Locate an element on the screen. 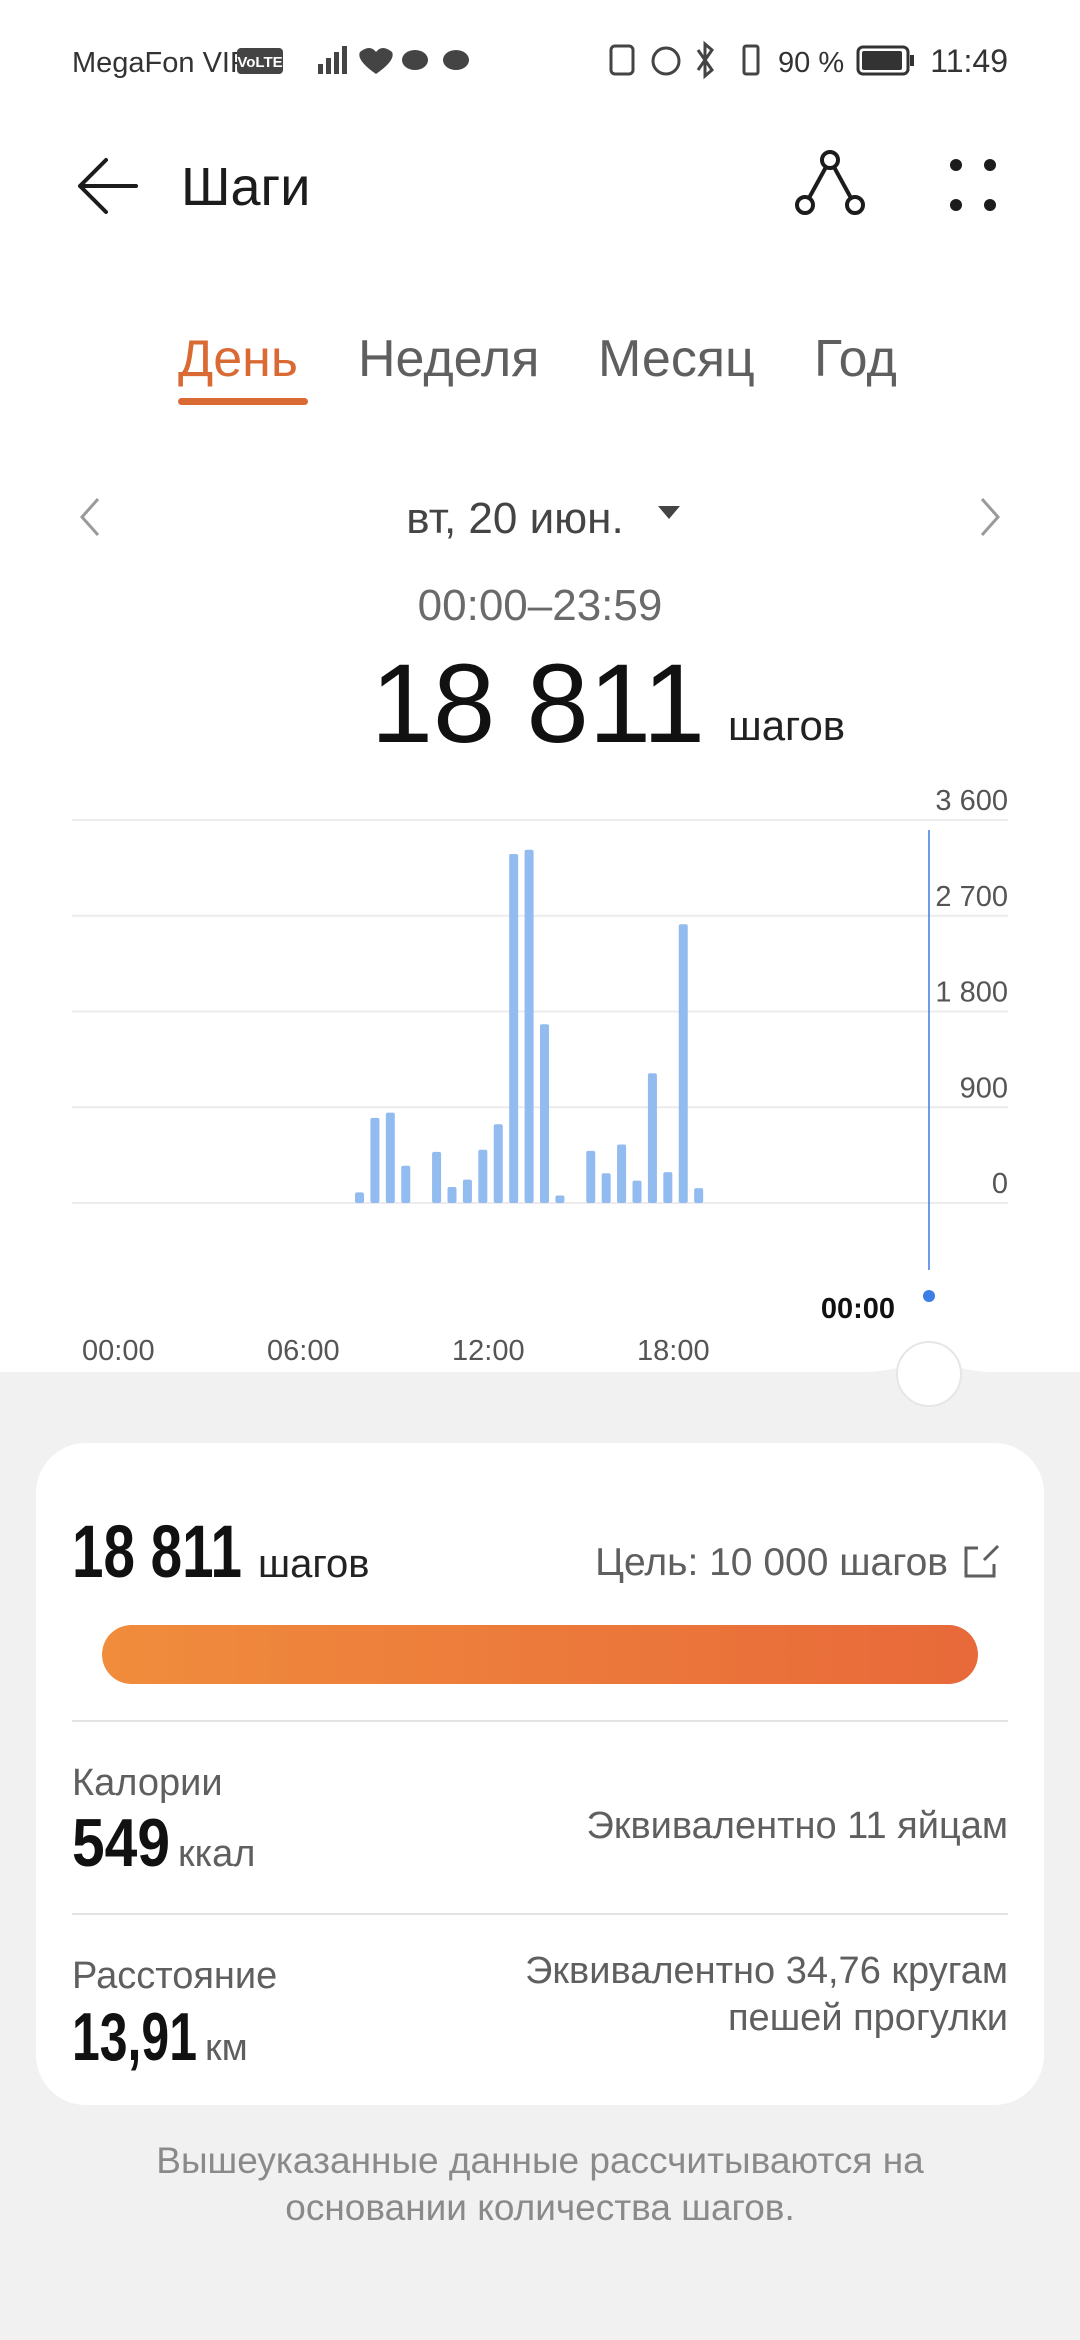 Image resolution: width=1080 pixels, height=2340 pixels. x-tick-label: 00:00 is located at coordinates (118, 1351).